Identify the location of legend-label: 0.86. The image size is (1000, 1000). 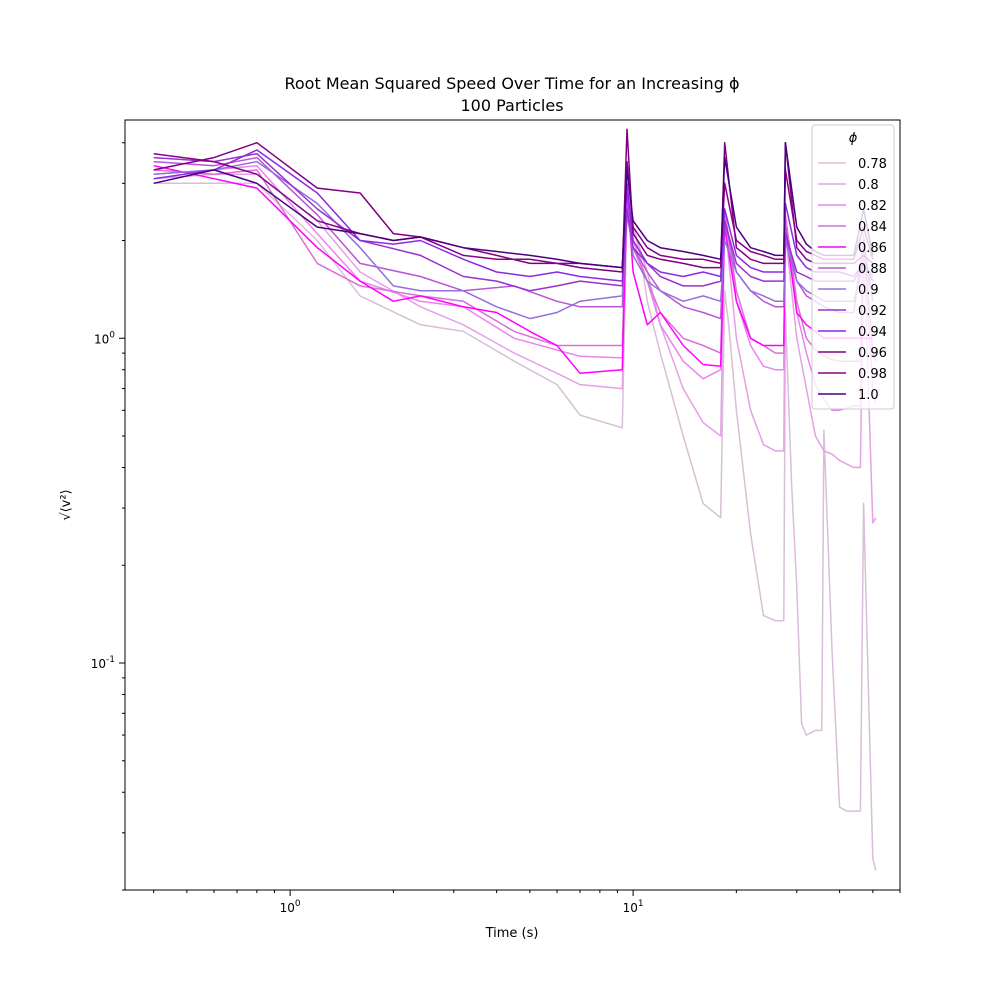
(872, 248).